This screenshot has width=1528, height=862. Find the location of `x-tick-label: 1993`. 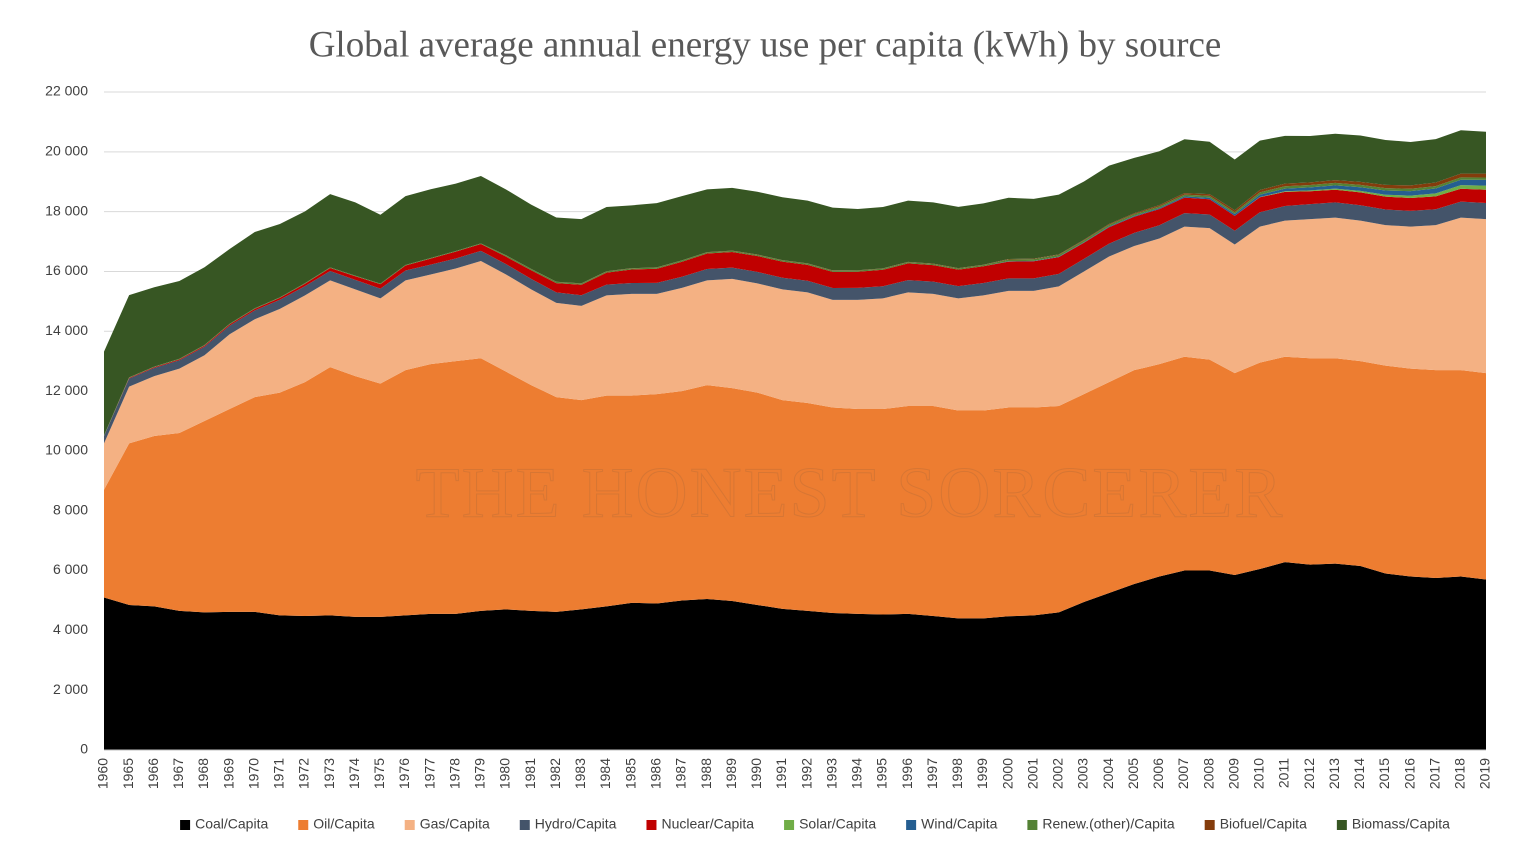

x-tick-label: 1993 is located at coordinates (831, 773).